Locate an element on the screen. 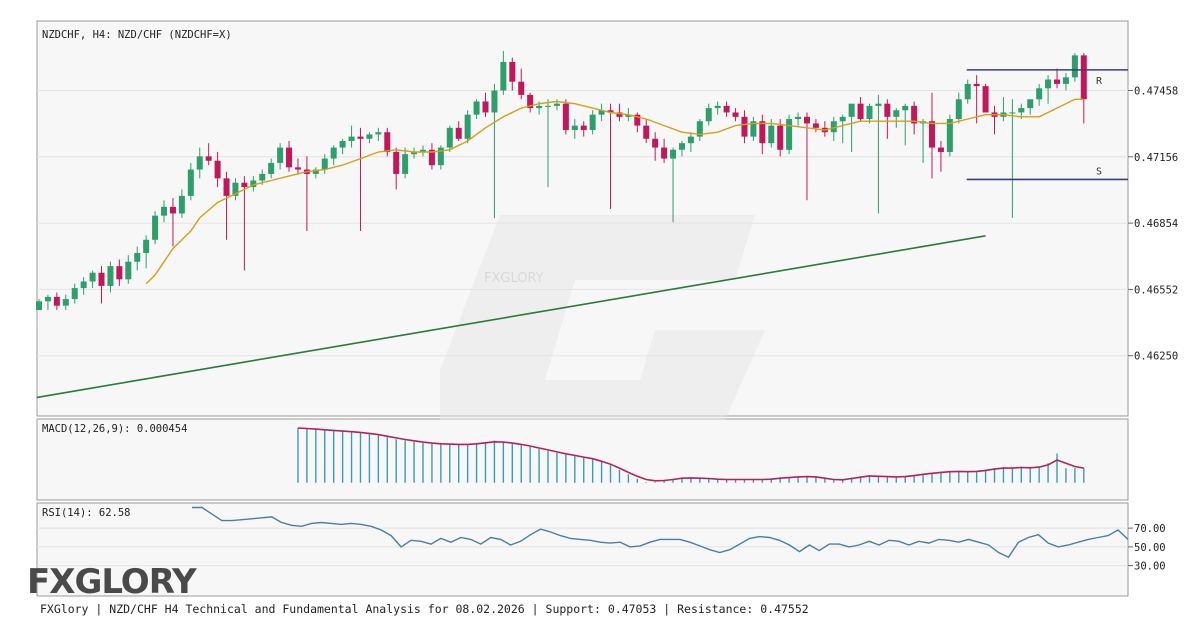 The height and width of the screenshot is (630, 1200). watermark-text: FXGLORY is located at coordinates (514, 278).